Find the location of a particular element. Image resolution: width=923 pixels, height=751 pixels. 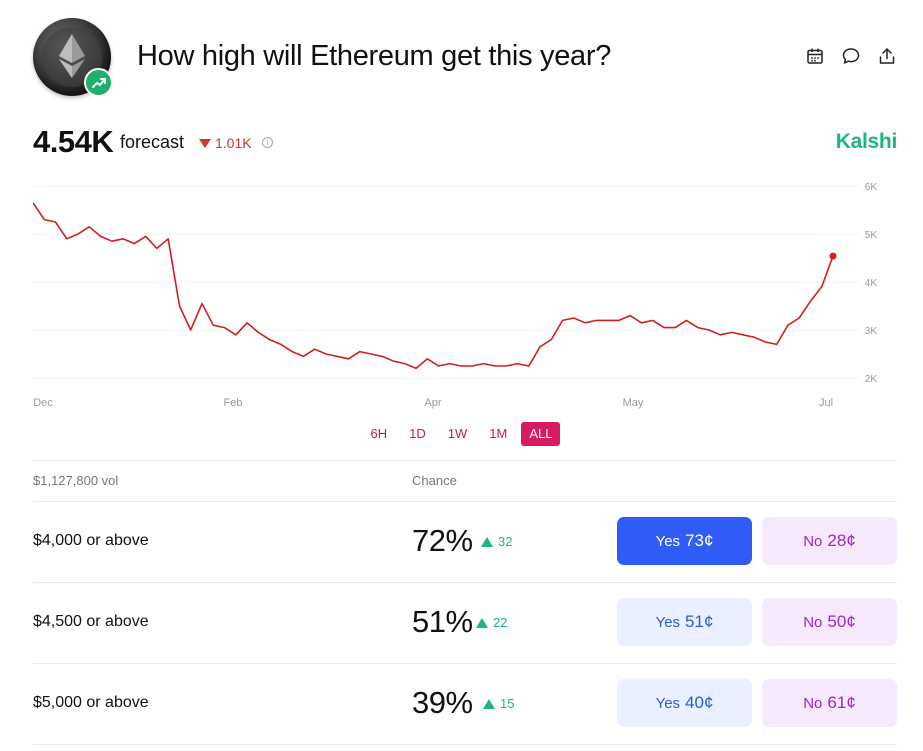

info-icon: i is located at coordinates (267, 142).